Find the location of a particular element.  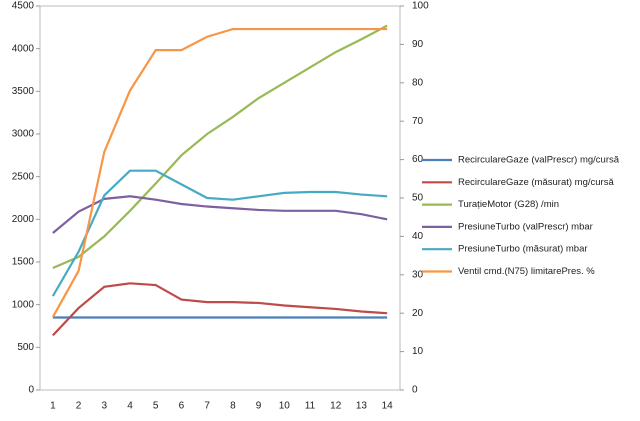

y2-tick-label: 100 is located at coordinates (420, 6).